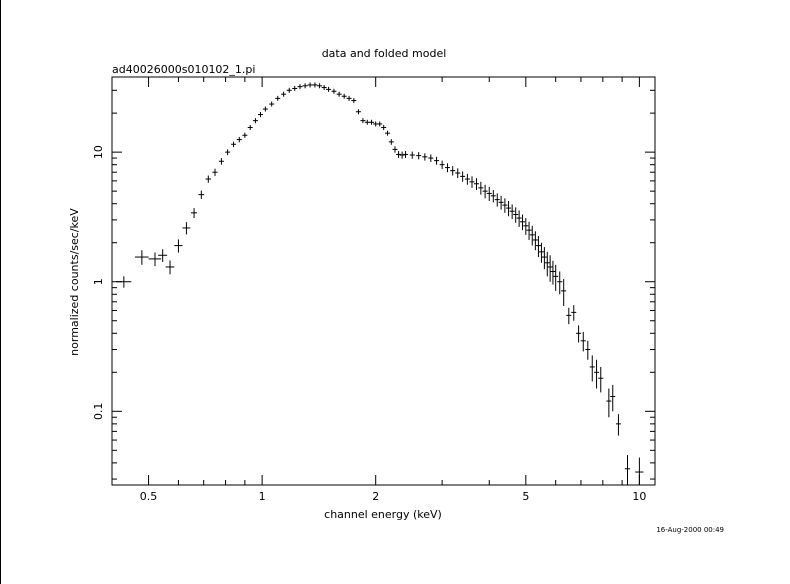 The height and width of the screenshot is (584, 790). What do you see at coordinates (98, 152) in the screenshot?
I see `y-tick-label: 10` at bounding box center [98, 152].